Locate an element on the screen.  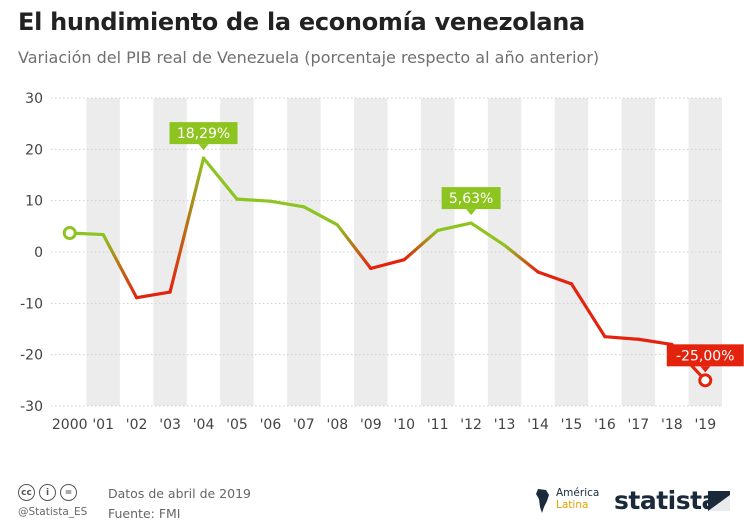
y-tick-label: 20 is located at coordinates (34, 150).